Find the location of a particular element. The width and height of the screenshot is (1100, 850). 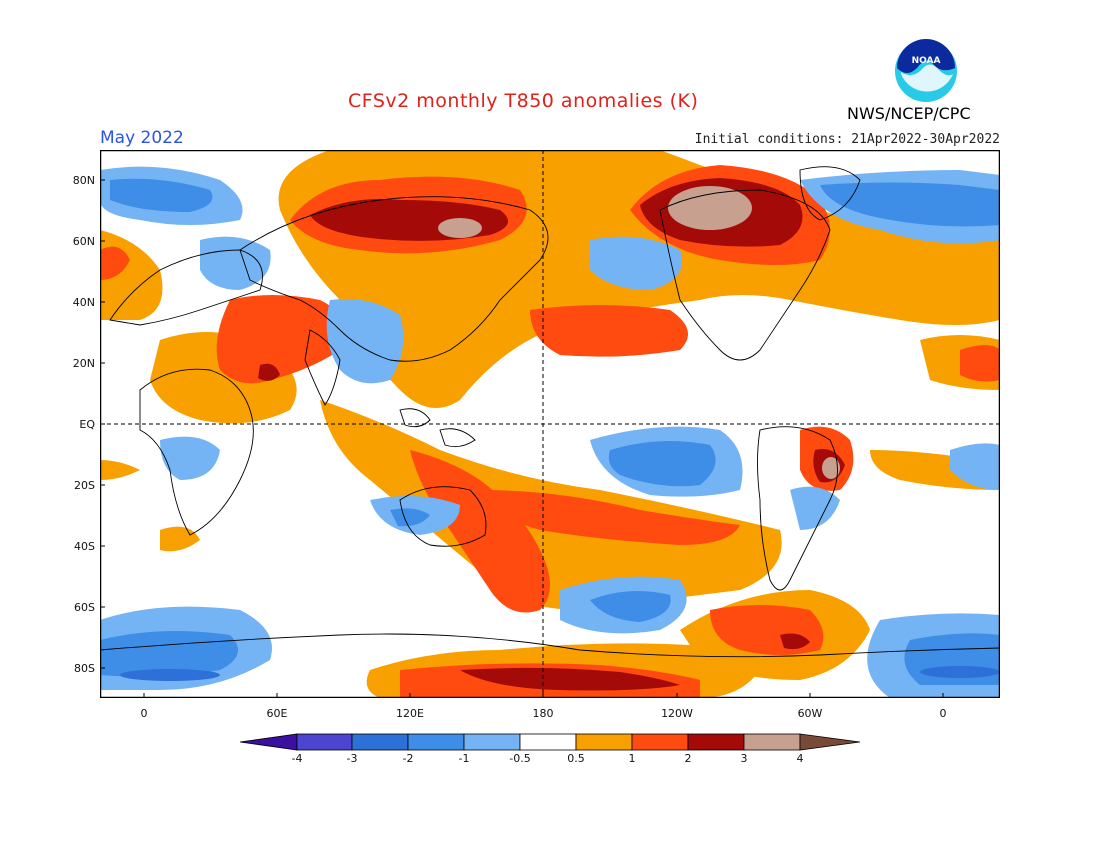

lon-label-0: 0 is located at coordinates (144, 713).